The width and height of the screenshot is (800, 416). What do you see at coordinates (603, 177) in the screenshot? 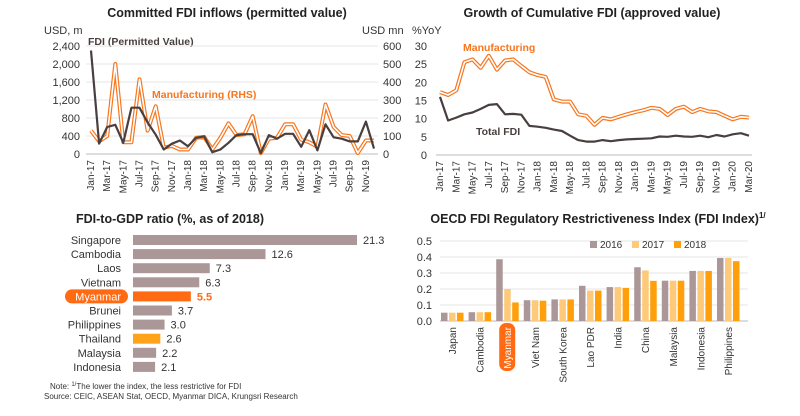
I see `x-tick: Sep-18` at bounding box center [603, 177].